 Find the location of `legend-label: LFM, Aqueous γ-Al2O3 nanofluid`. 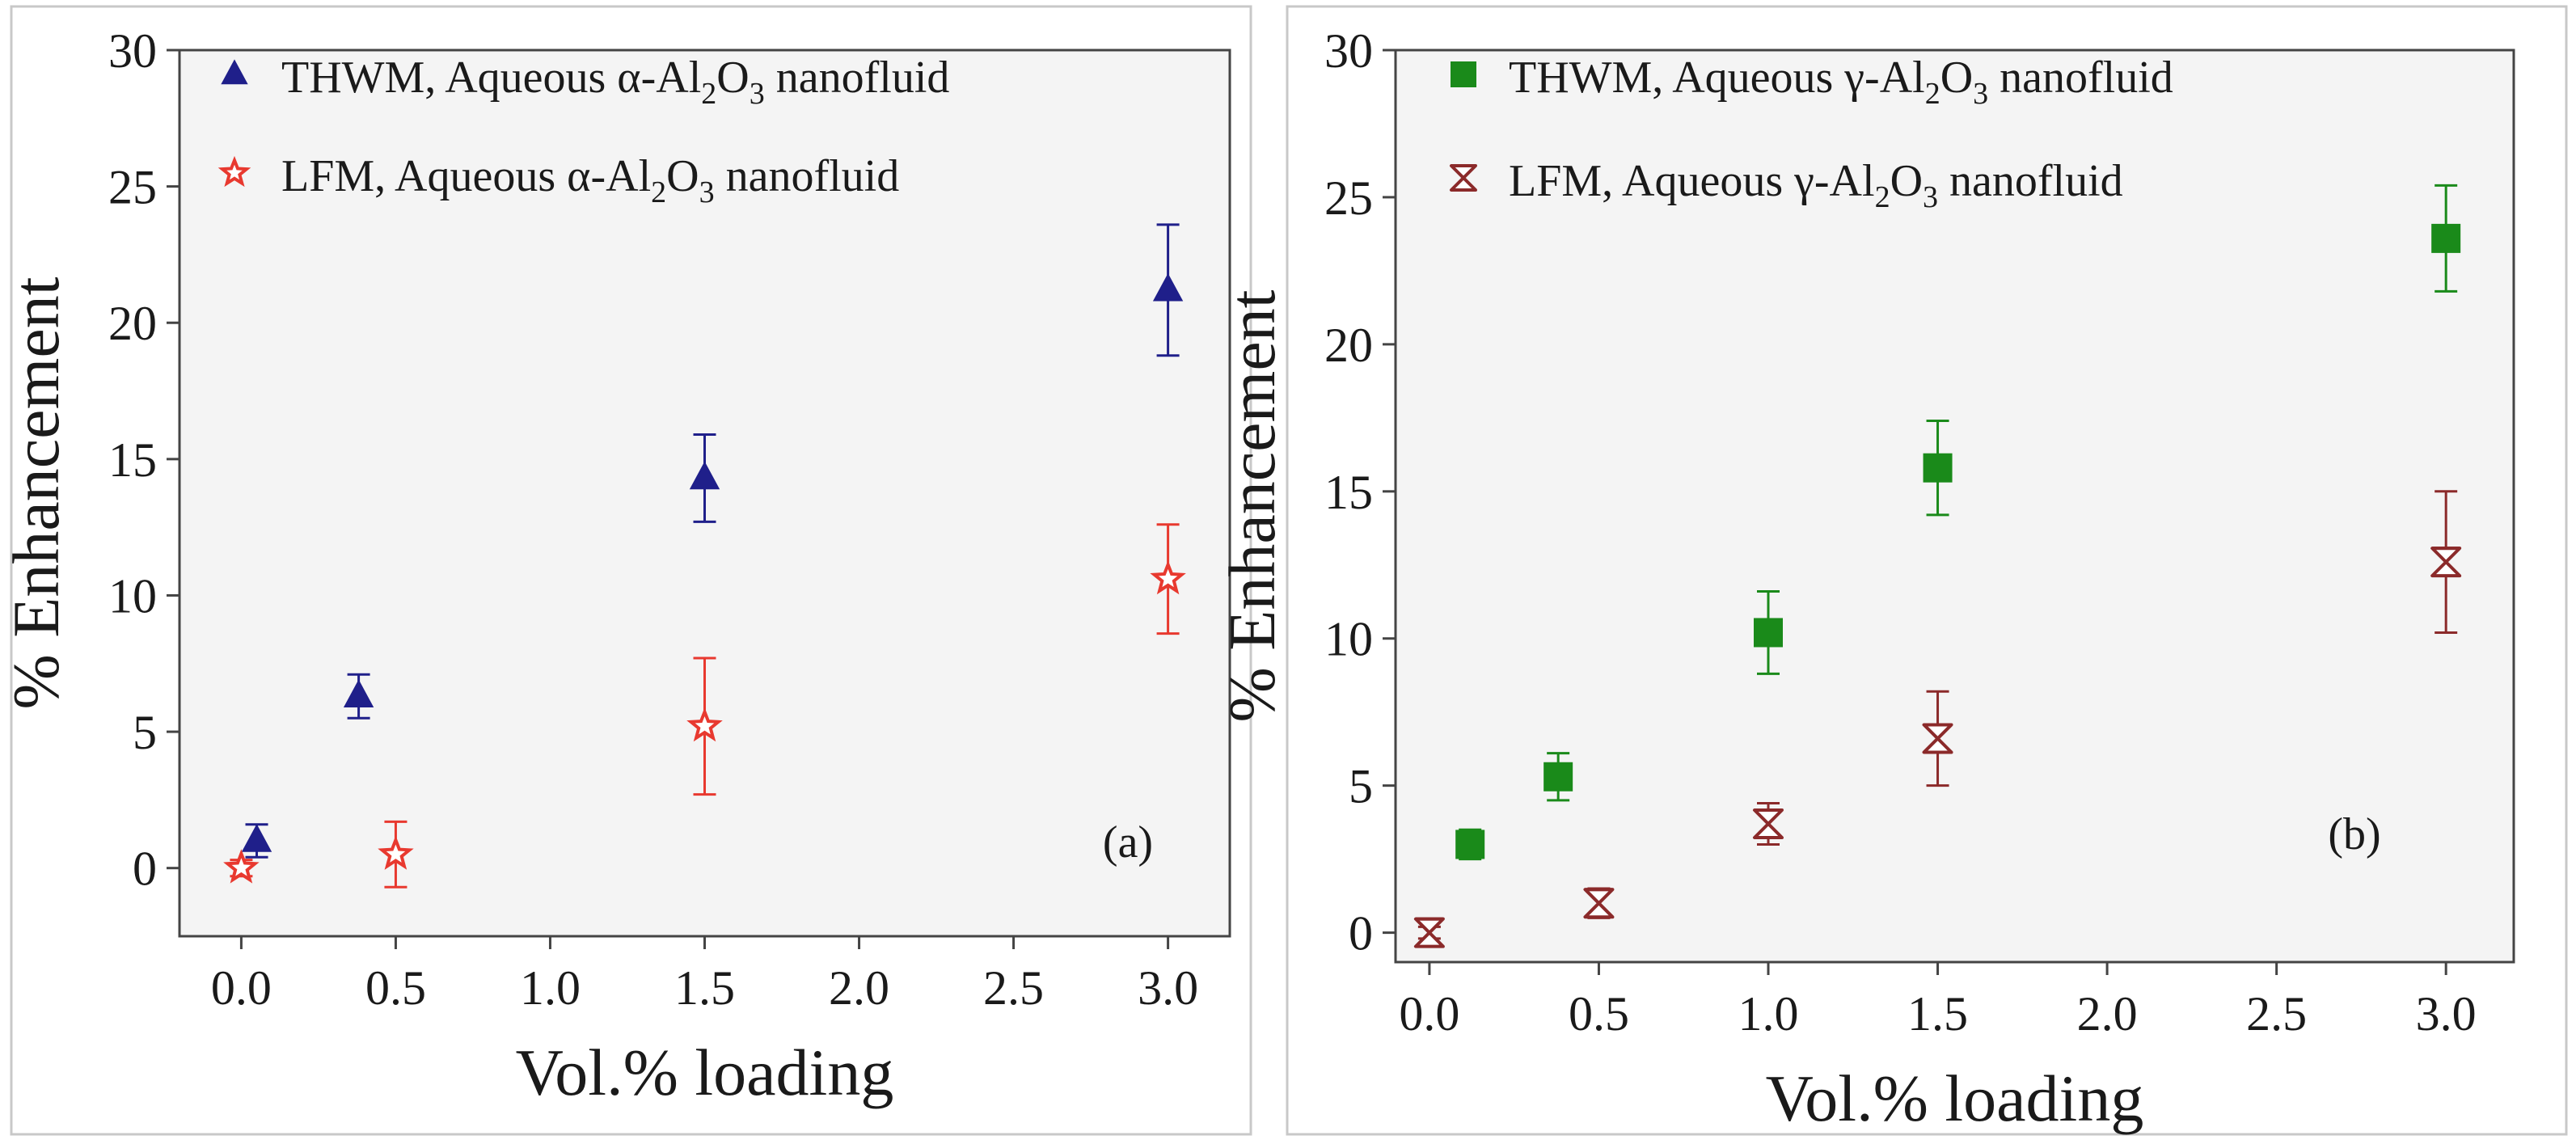

legend-label: LFM, Aqueous γ-Al2O3 nanofluid is located at coordinates (1816, 185).